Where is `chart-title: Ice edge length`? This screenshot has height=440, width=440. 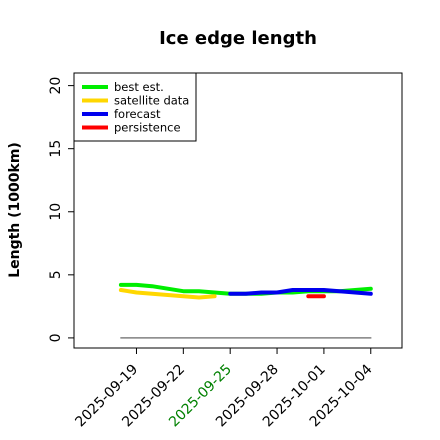
chart-title: Ice edge length is located at coordinates (238, 38).